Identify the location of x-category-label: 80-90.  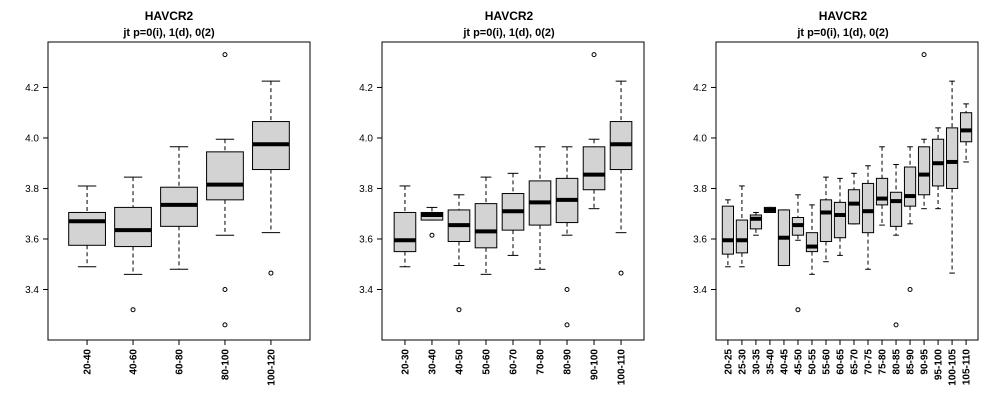
(568, 362).